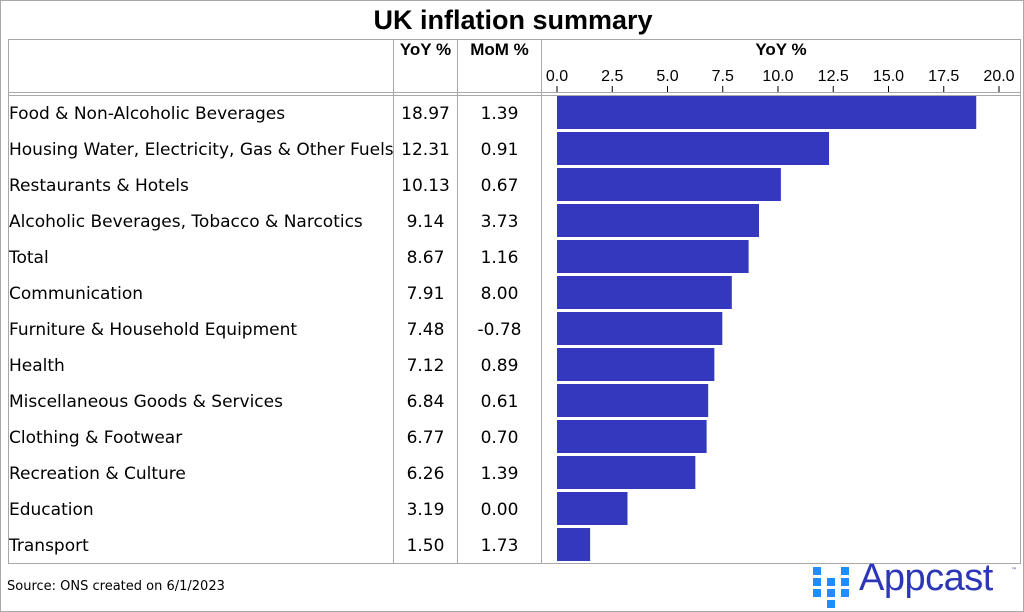  What do you see at coordinates (499, 49) in the screenshot?
I see `header-mom: MoM %` at bounding box center [499, 49].